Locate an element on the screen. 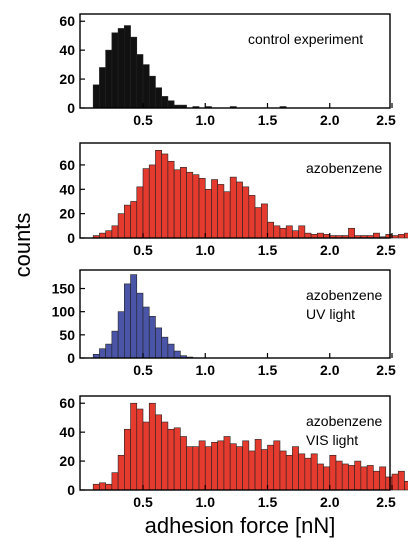 The width and height of the screenshot is (408, 541). x-tick-label: 2.5 is located at coordinates (386, 120).